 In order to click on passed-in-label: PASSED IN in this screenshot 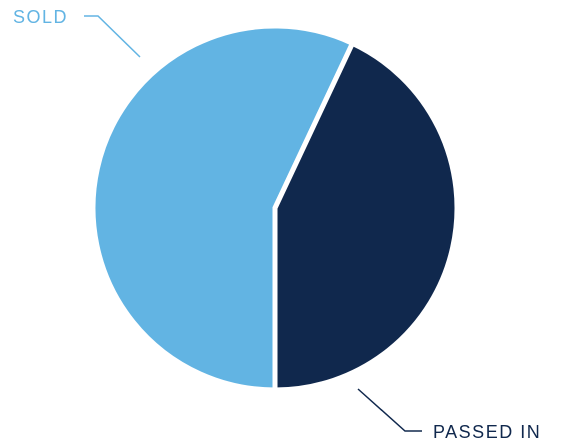, I will do `click(487, 432)`.